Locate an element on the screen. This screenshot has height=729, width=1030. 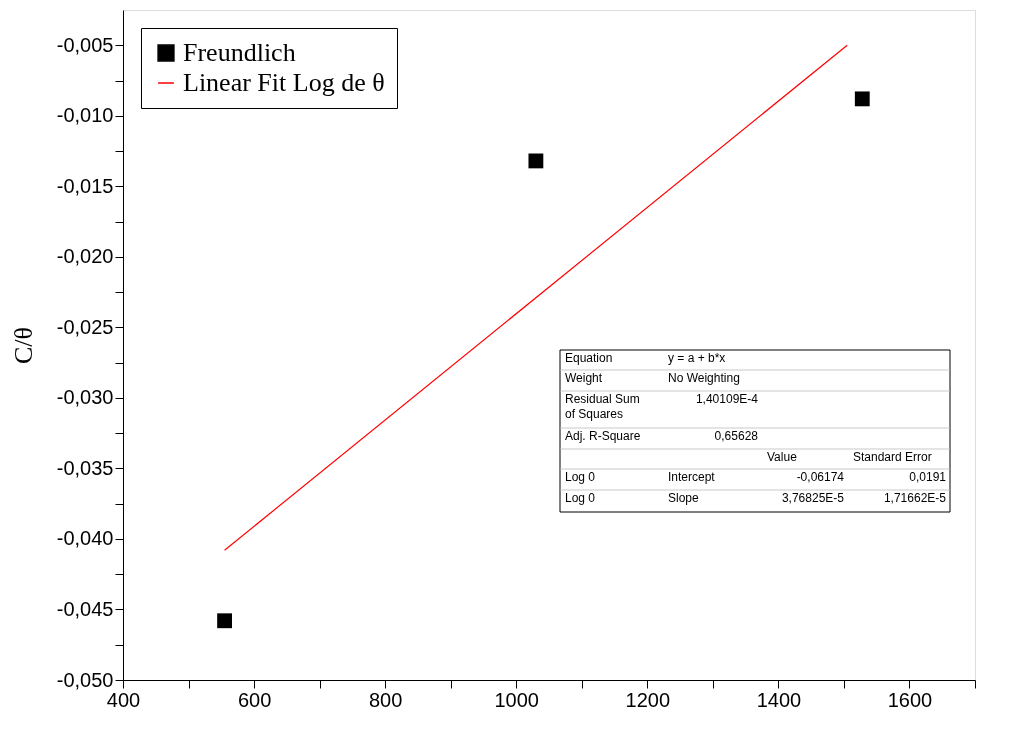
annotation: -0,06174 is located at coordinates (820, 477).